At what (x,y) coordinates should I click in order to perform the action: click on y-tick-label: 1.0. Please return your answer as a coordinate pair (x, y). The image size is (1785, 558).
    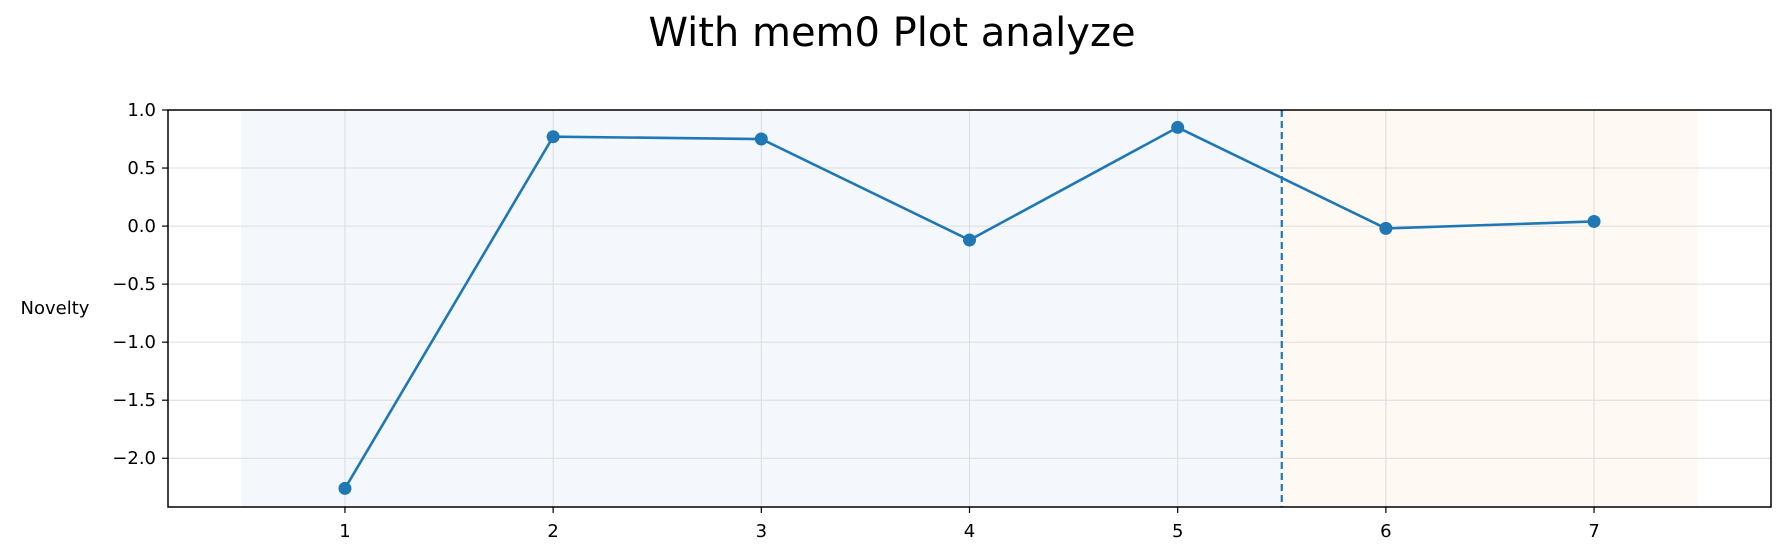
    Looking at the image, I should click on (141, 110).